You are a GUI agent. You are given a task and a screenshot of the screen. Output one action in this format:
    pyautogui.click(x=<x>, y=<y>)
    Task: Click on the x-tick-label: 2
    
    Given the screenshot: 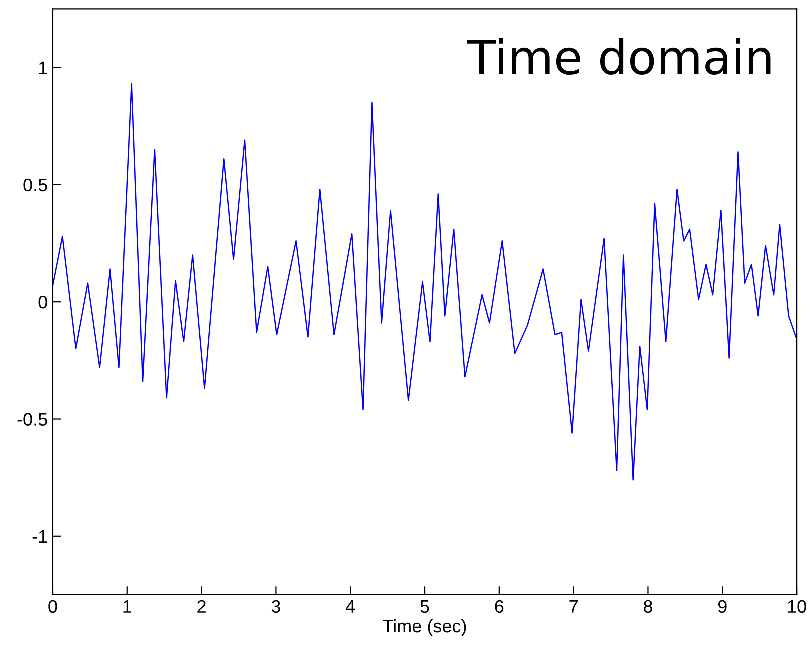 What is the action you would take?
    pyautogui.click(x=202, y=606)
    